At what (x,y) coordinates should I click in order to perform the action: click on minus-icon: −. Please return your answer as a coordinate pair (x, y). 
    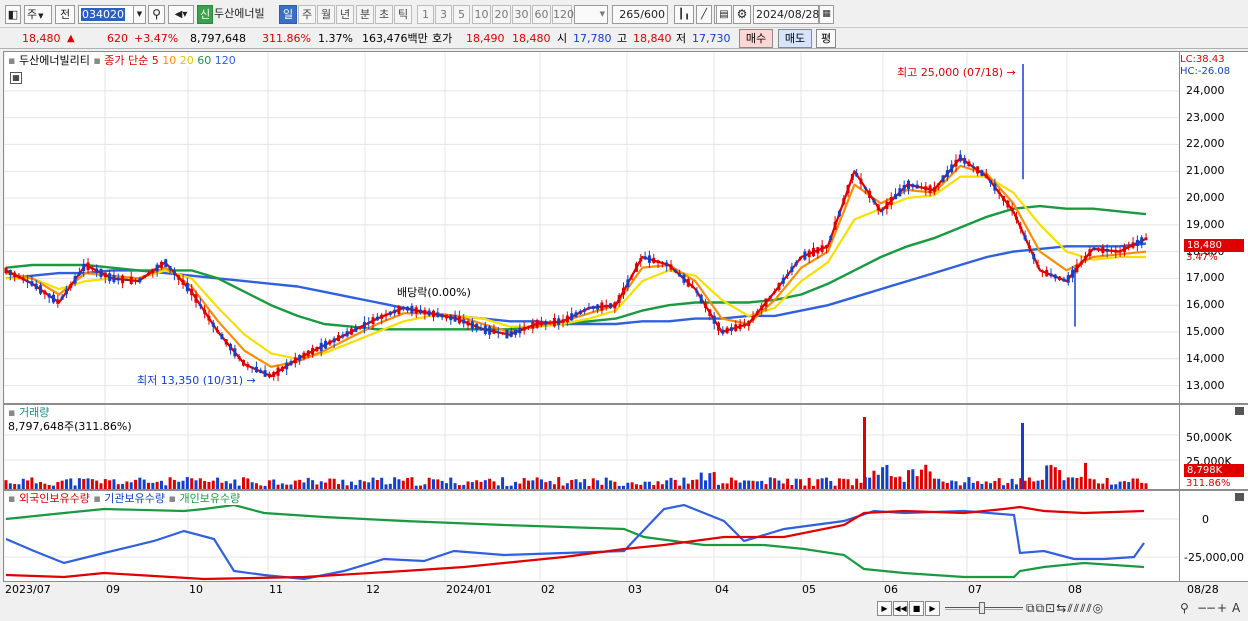
    Looking at the image, I should click on (1211, 608).